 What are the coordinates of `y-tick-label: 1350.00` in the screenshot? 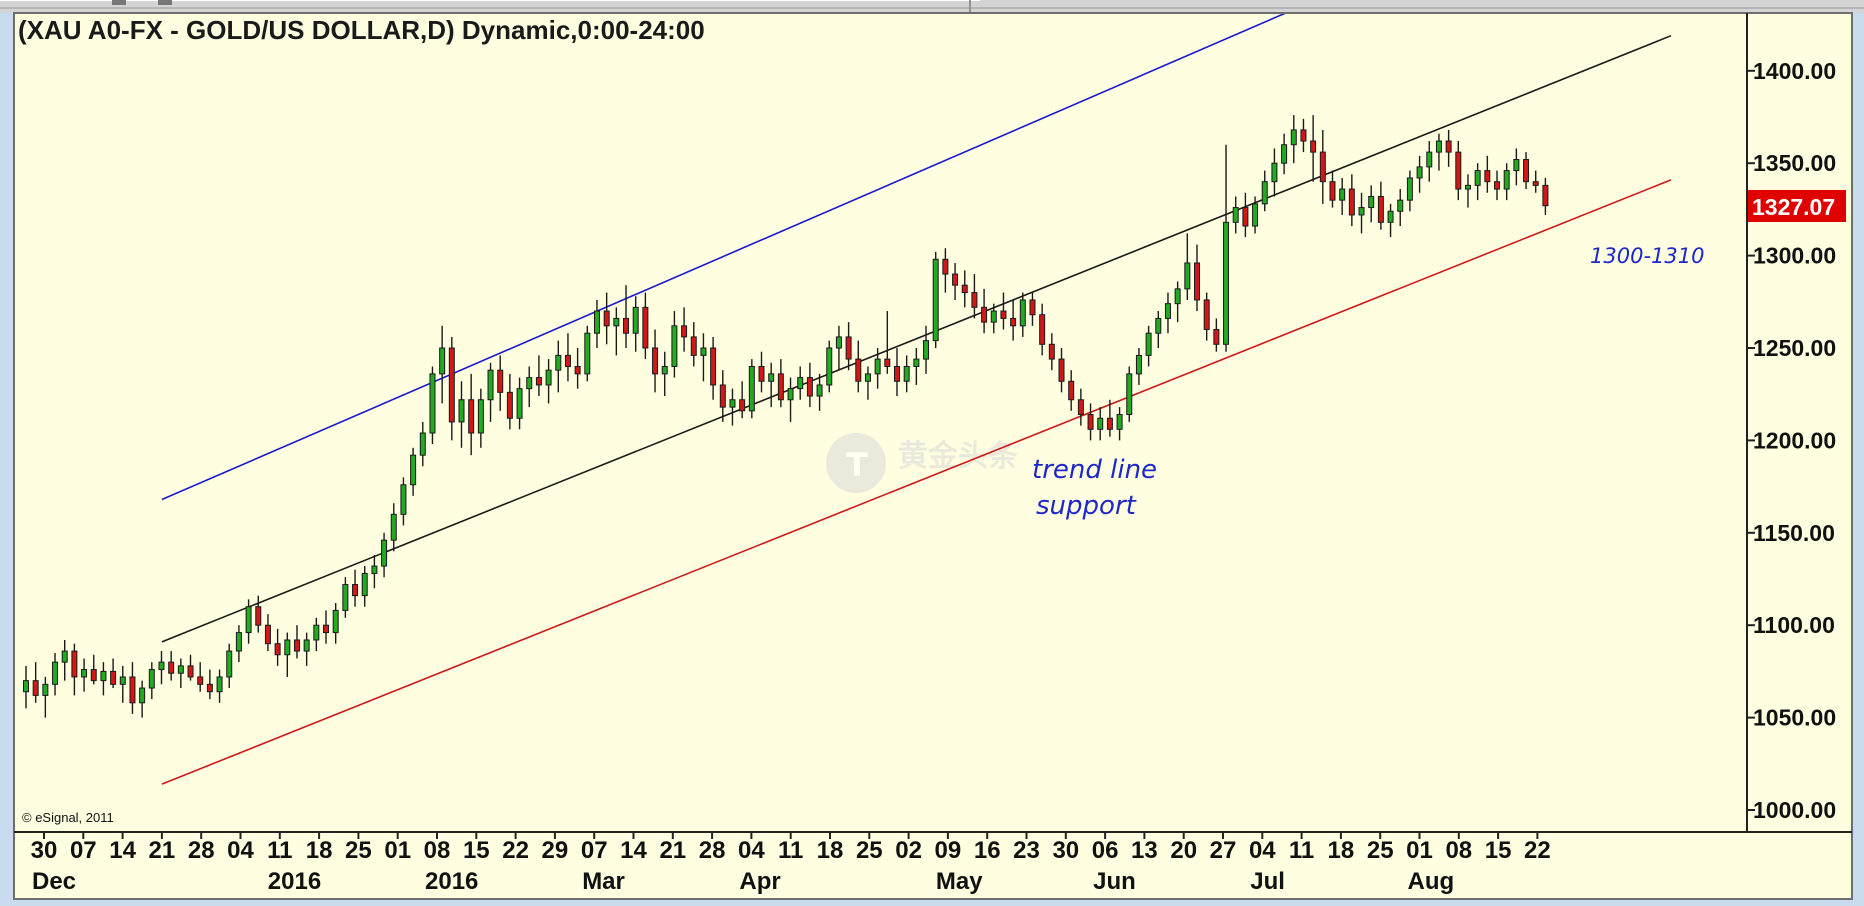 It's located at (1794, 163).